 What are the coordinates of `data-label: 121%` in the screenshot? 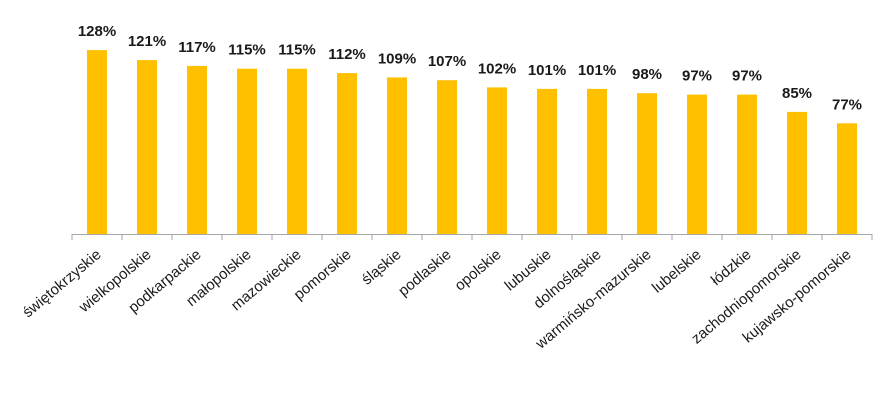 It's located at (147, 41).